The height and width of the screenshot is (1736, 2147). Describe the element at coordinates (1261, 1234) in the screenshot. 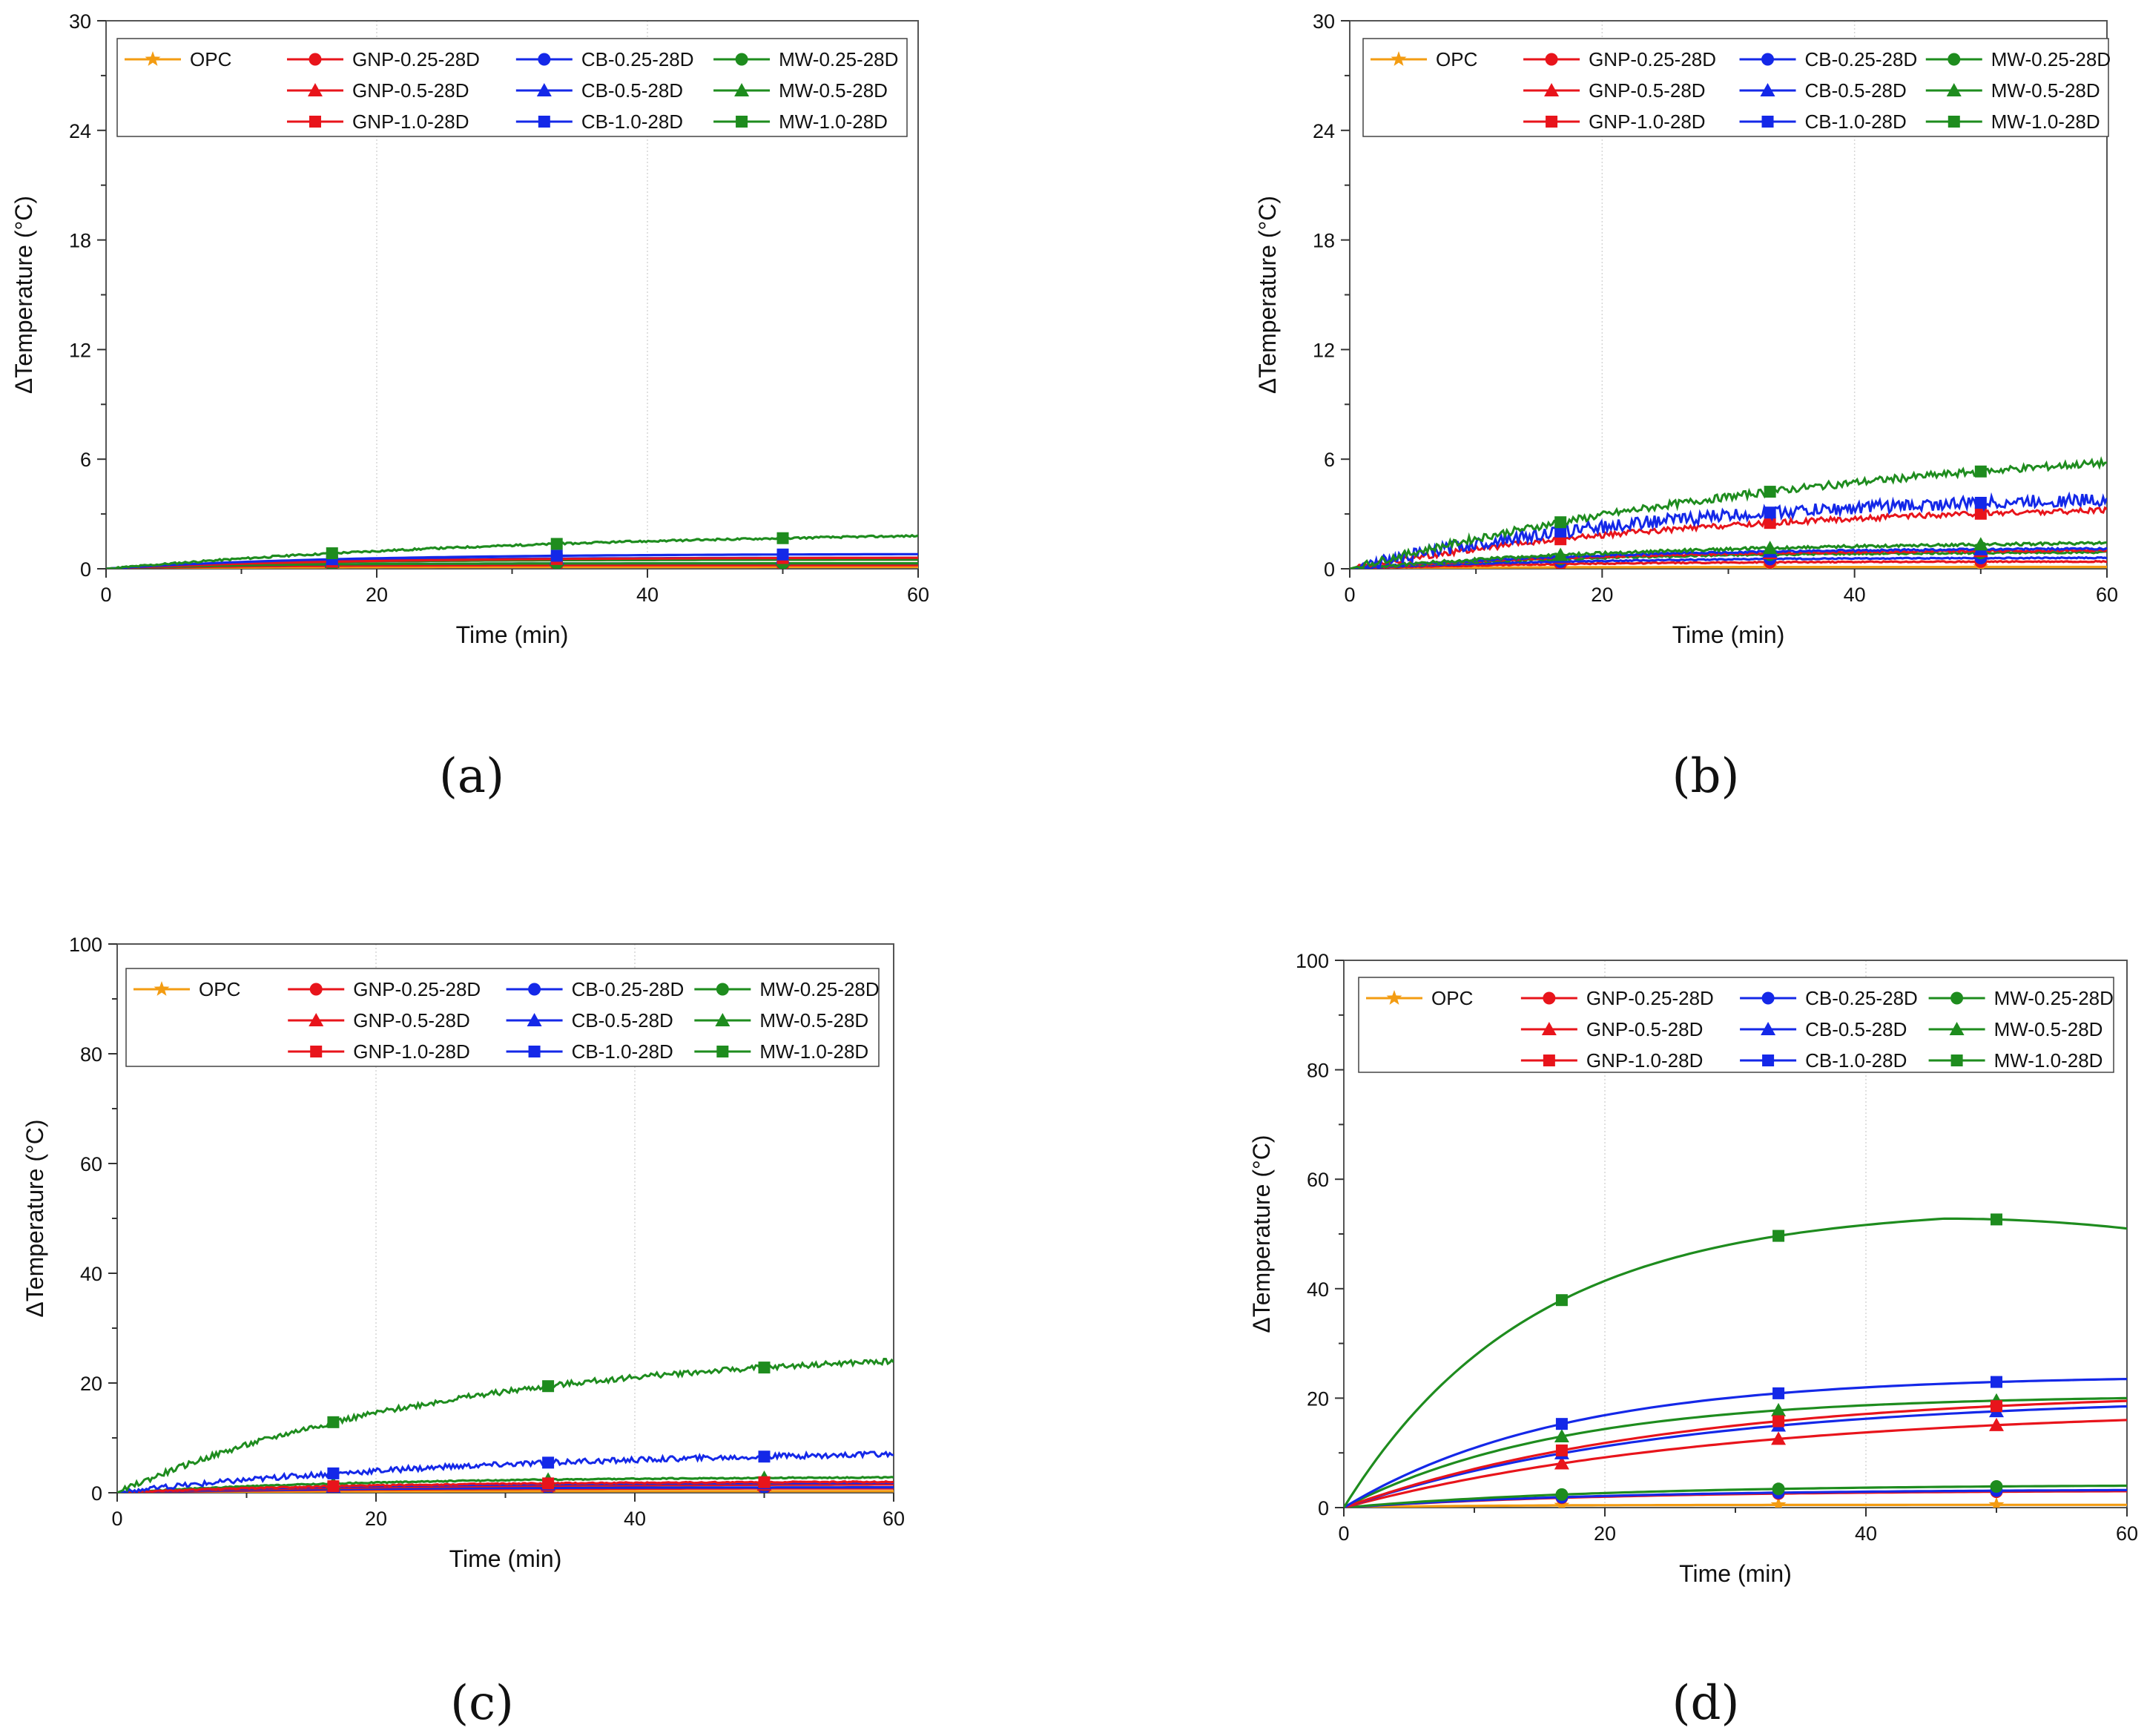

I see `y-axis-title: ΔTemperature (°C)` at that location.